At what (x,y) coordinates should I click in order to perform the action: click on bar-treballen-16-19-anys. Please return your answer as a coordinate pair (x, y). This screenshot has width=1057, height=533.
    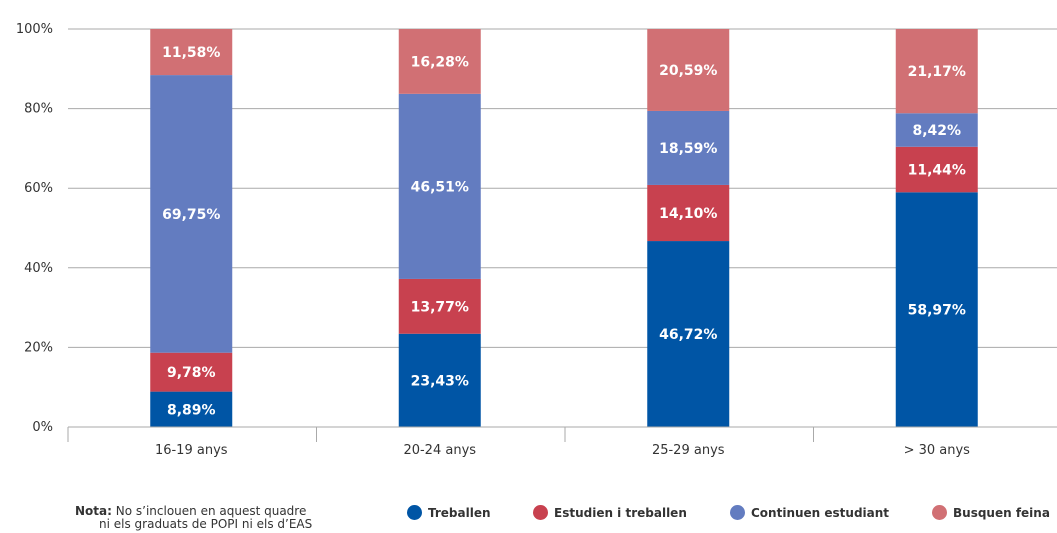
    Looking at the image, I should click on (191, 409).